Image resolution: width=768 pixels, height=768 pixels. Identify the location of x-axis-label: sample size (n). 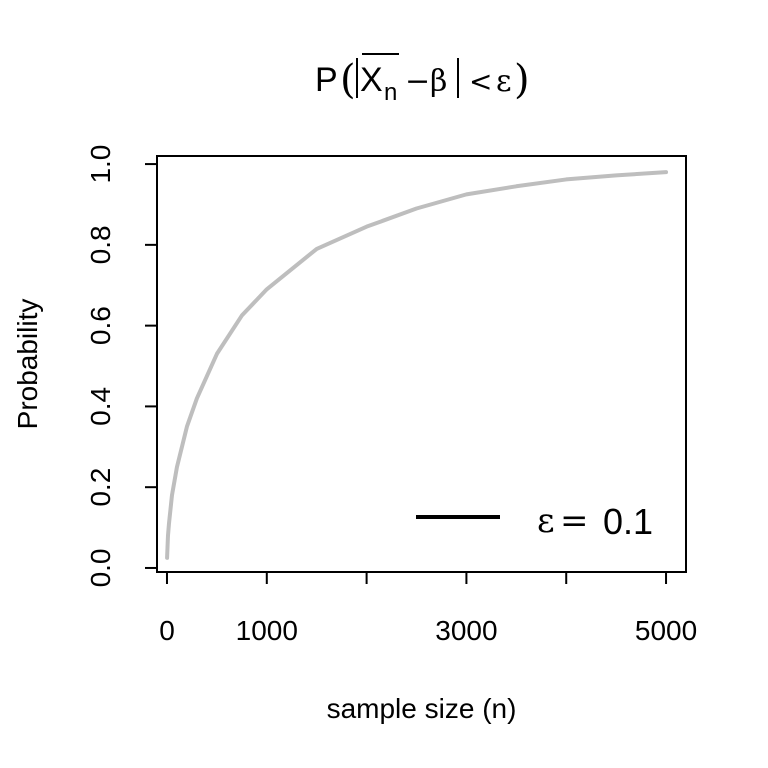
(422, 708).